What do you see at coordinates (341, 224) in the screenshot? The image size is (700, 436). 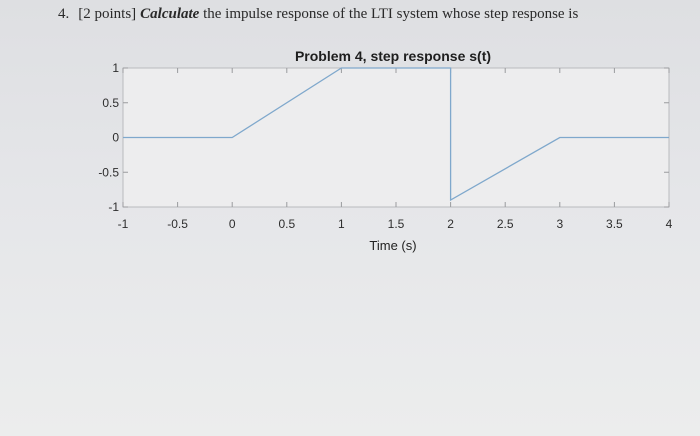 I see `x-tick-label: 1` at bounding box center [341, 224].